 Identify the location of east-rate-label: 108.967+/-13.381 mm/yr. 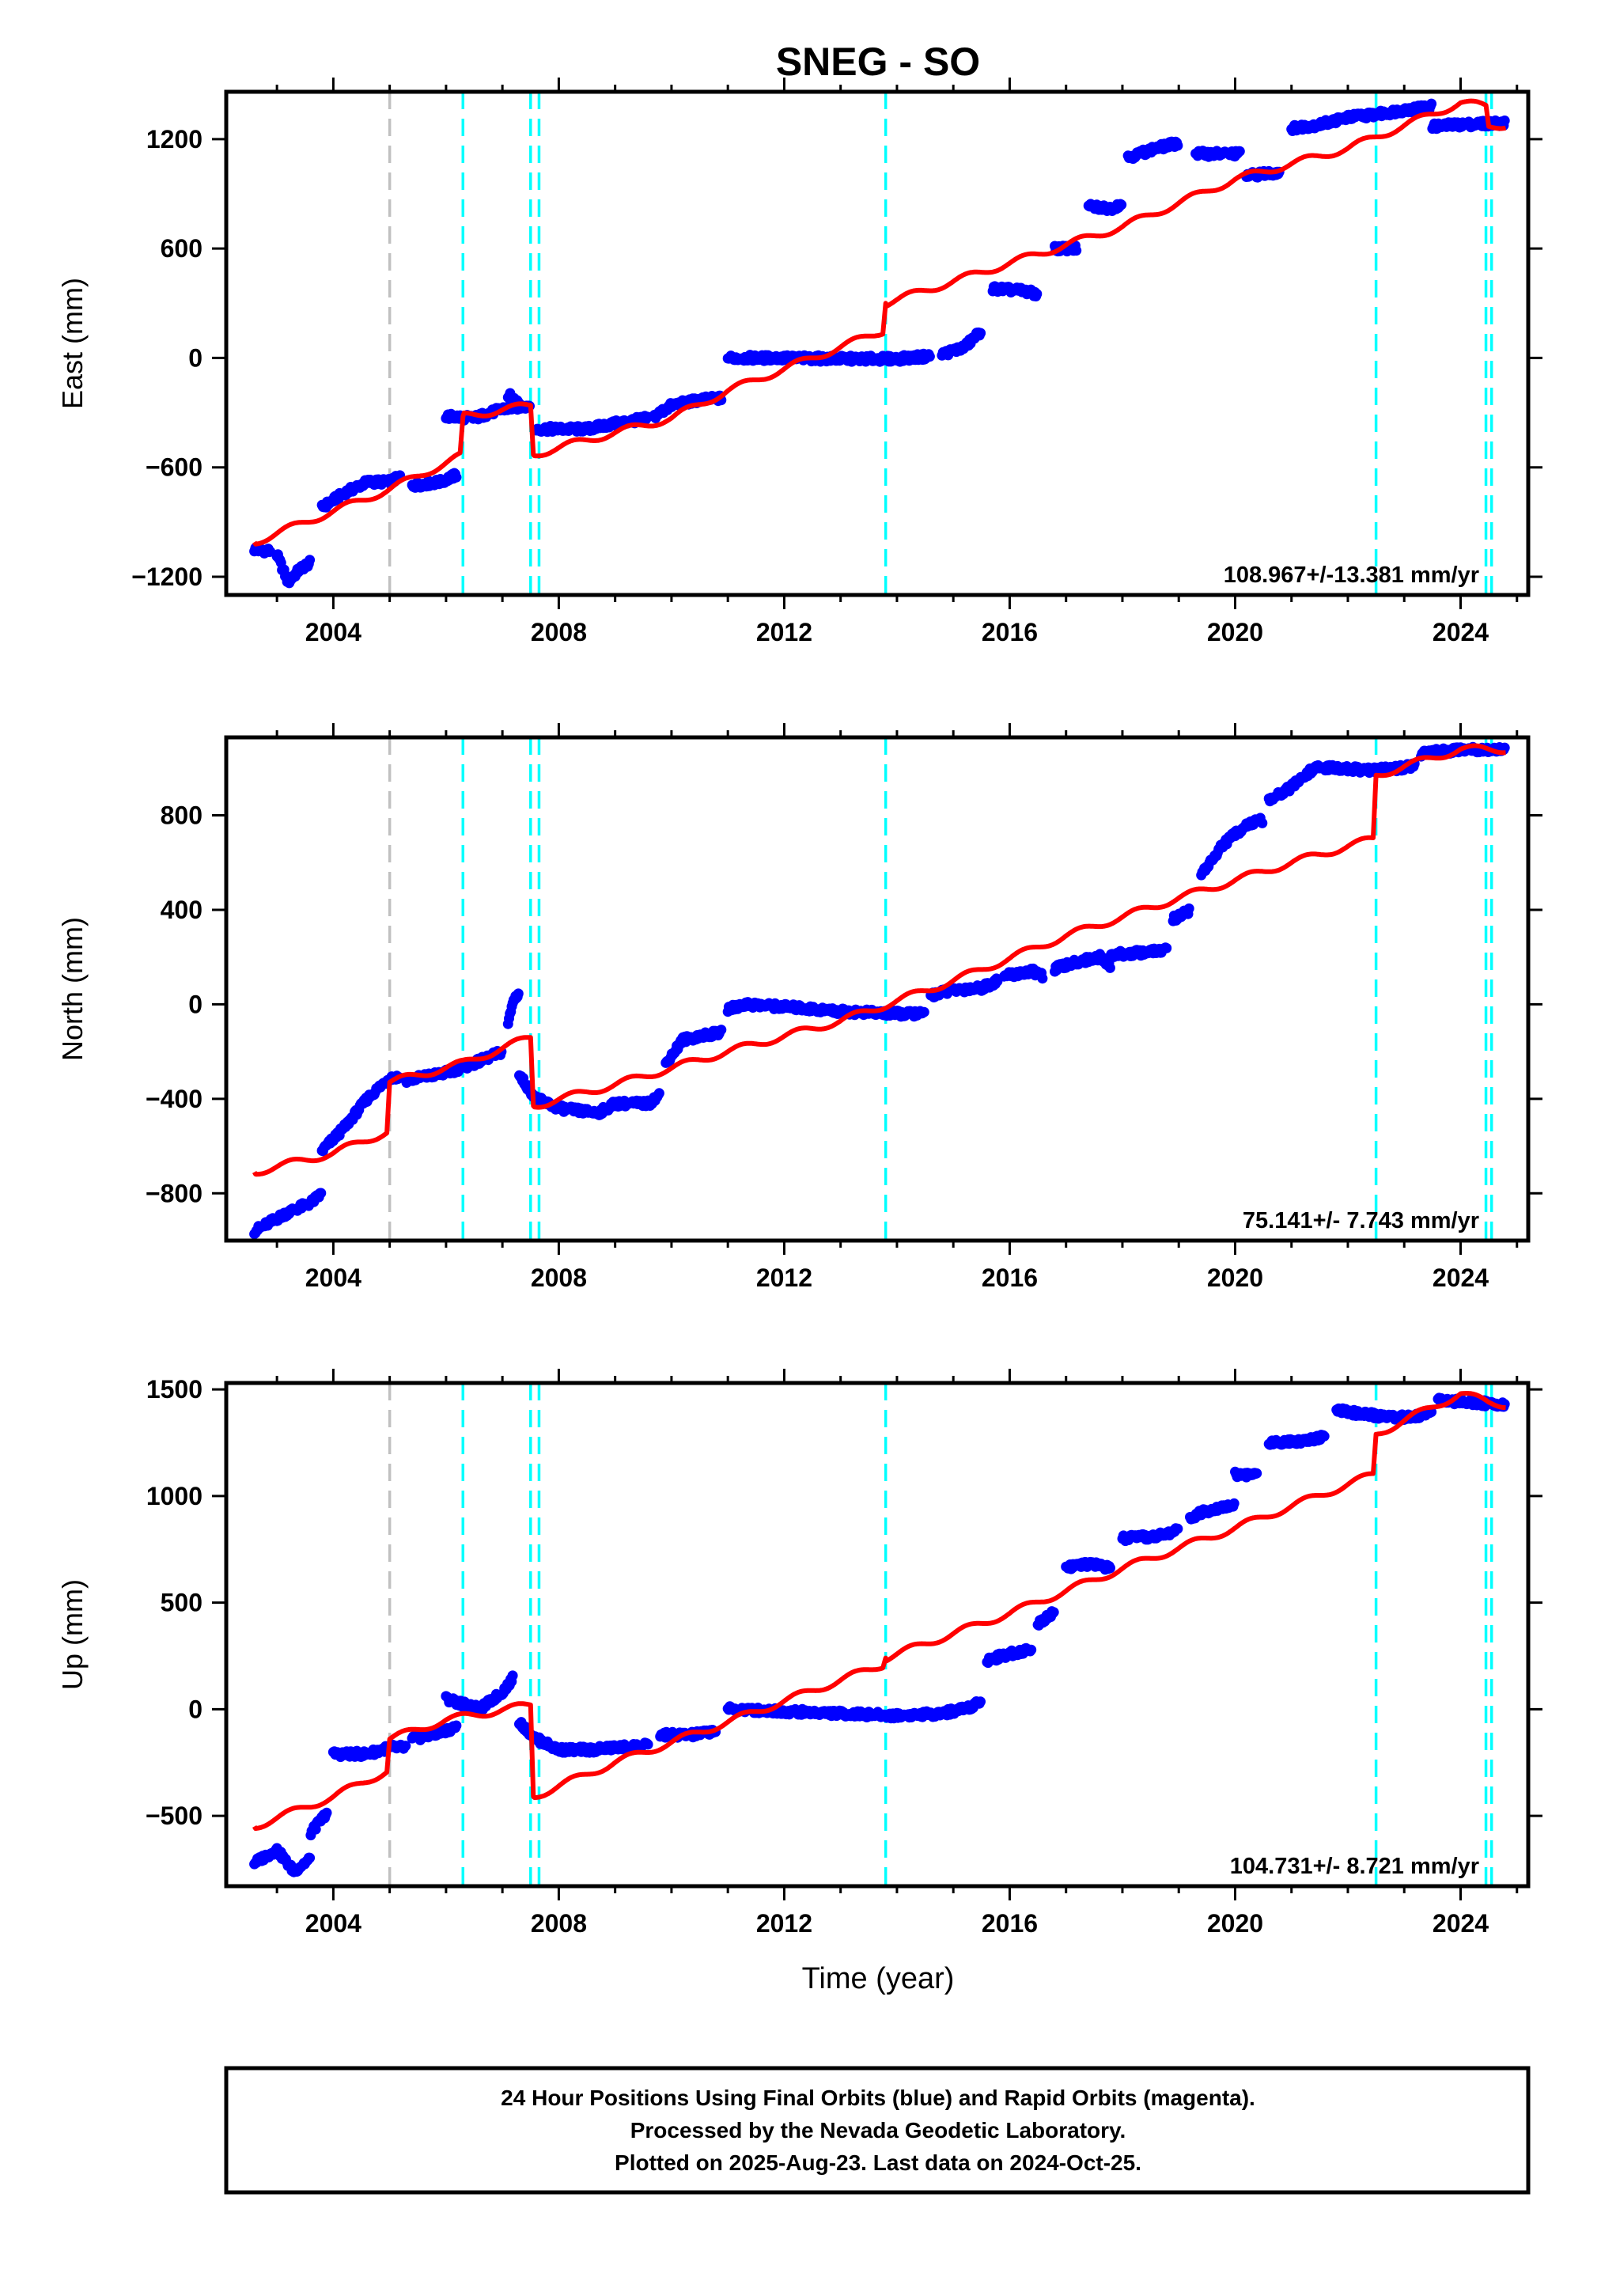
(1351, 575).